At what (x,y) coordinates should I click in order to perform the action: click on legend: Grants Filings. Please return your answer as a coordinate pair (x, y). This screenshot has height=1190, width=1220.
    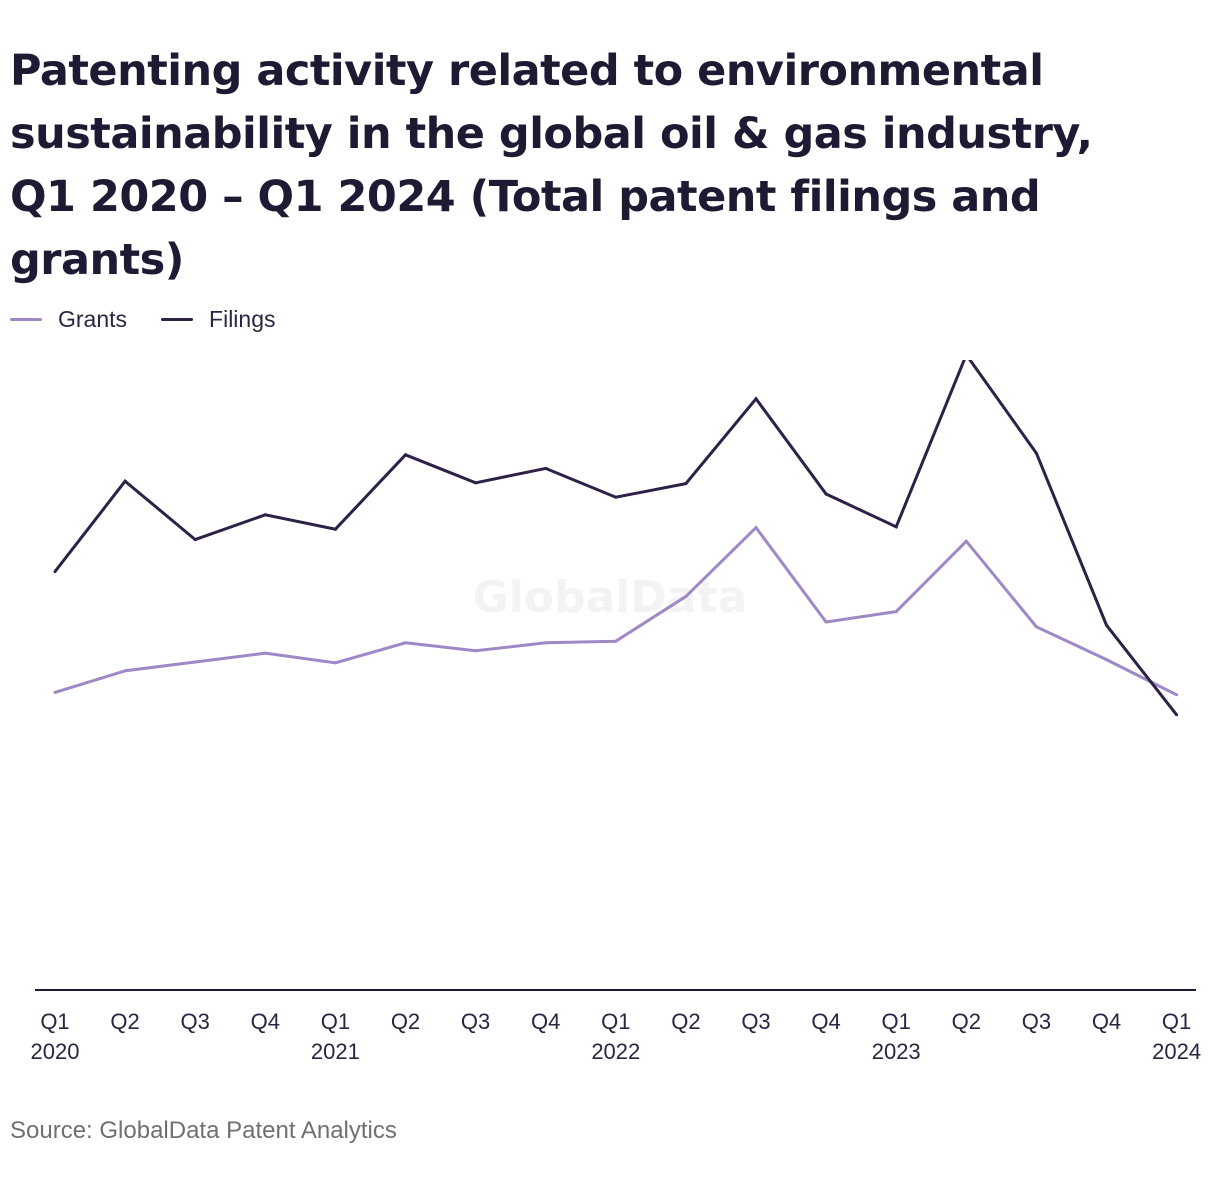
    Looking at the image, I should click on (160, 319).